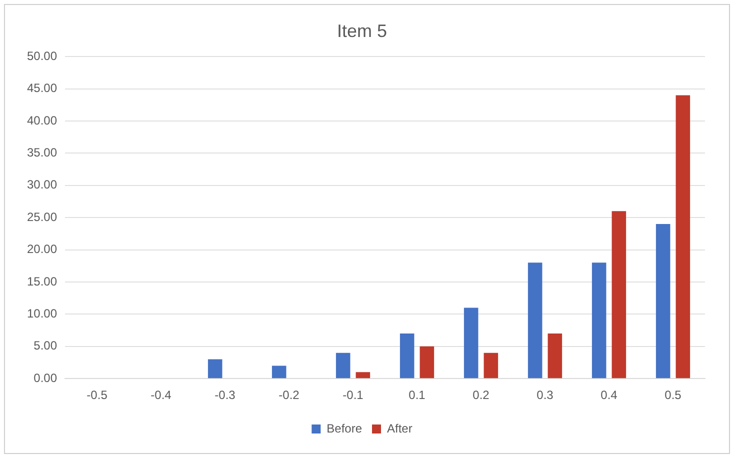  What do you see at coordinates (344, 428) in the screenshot?
I see `legend-label: Before` at bounding box center [344, 428].